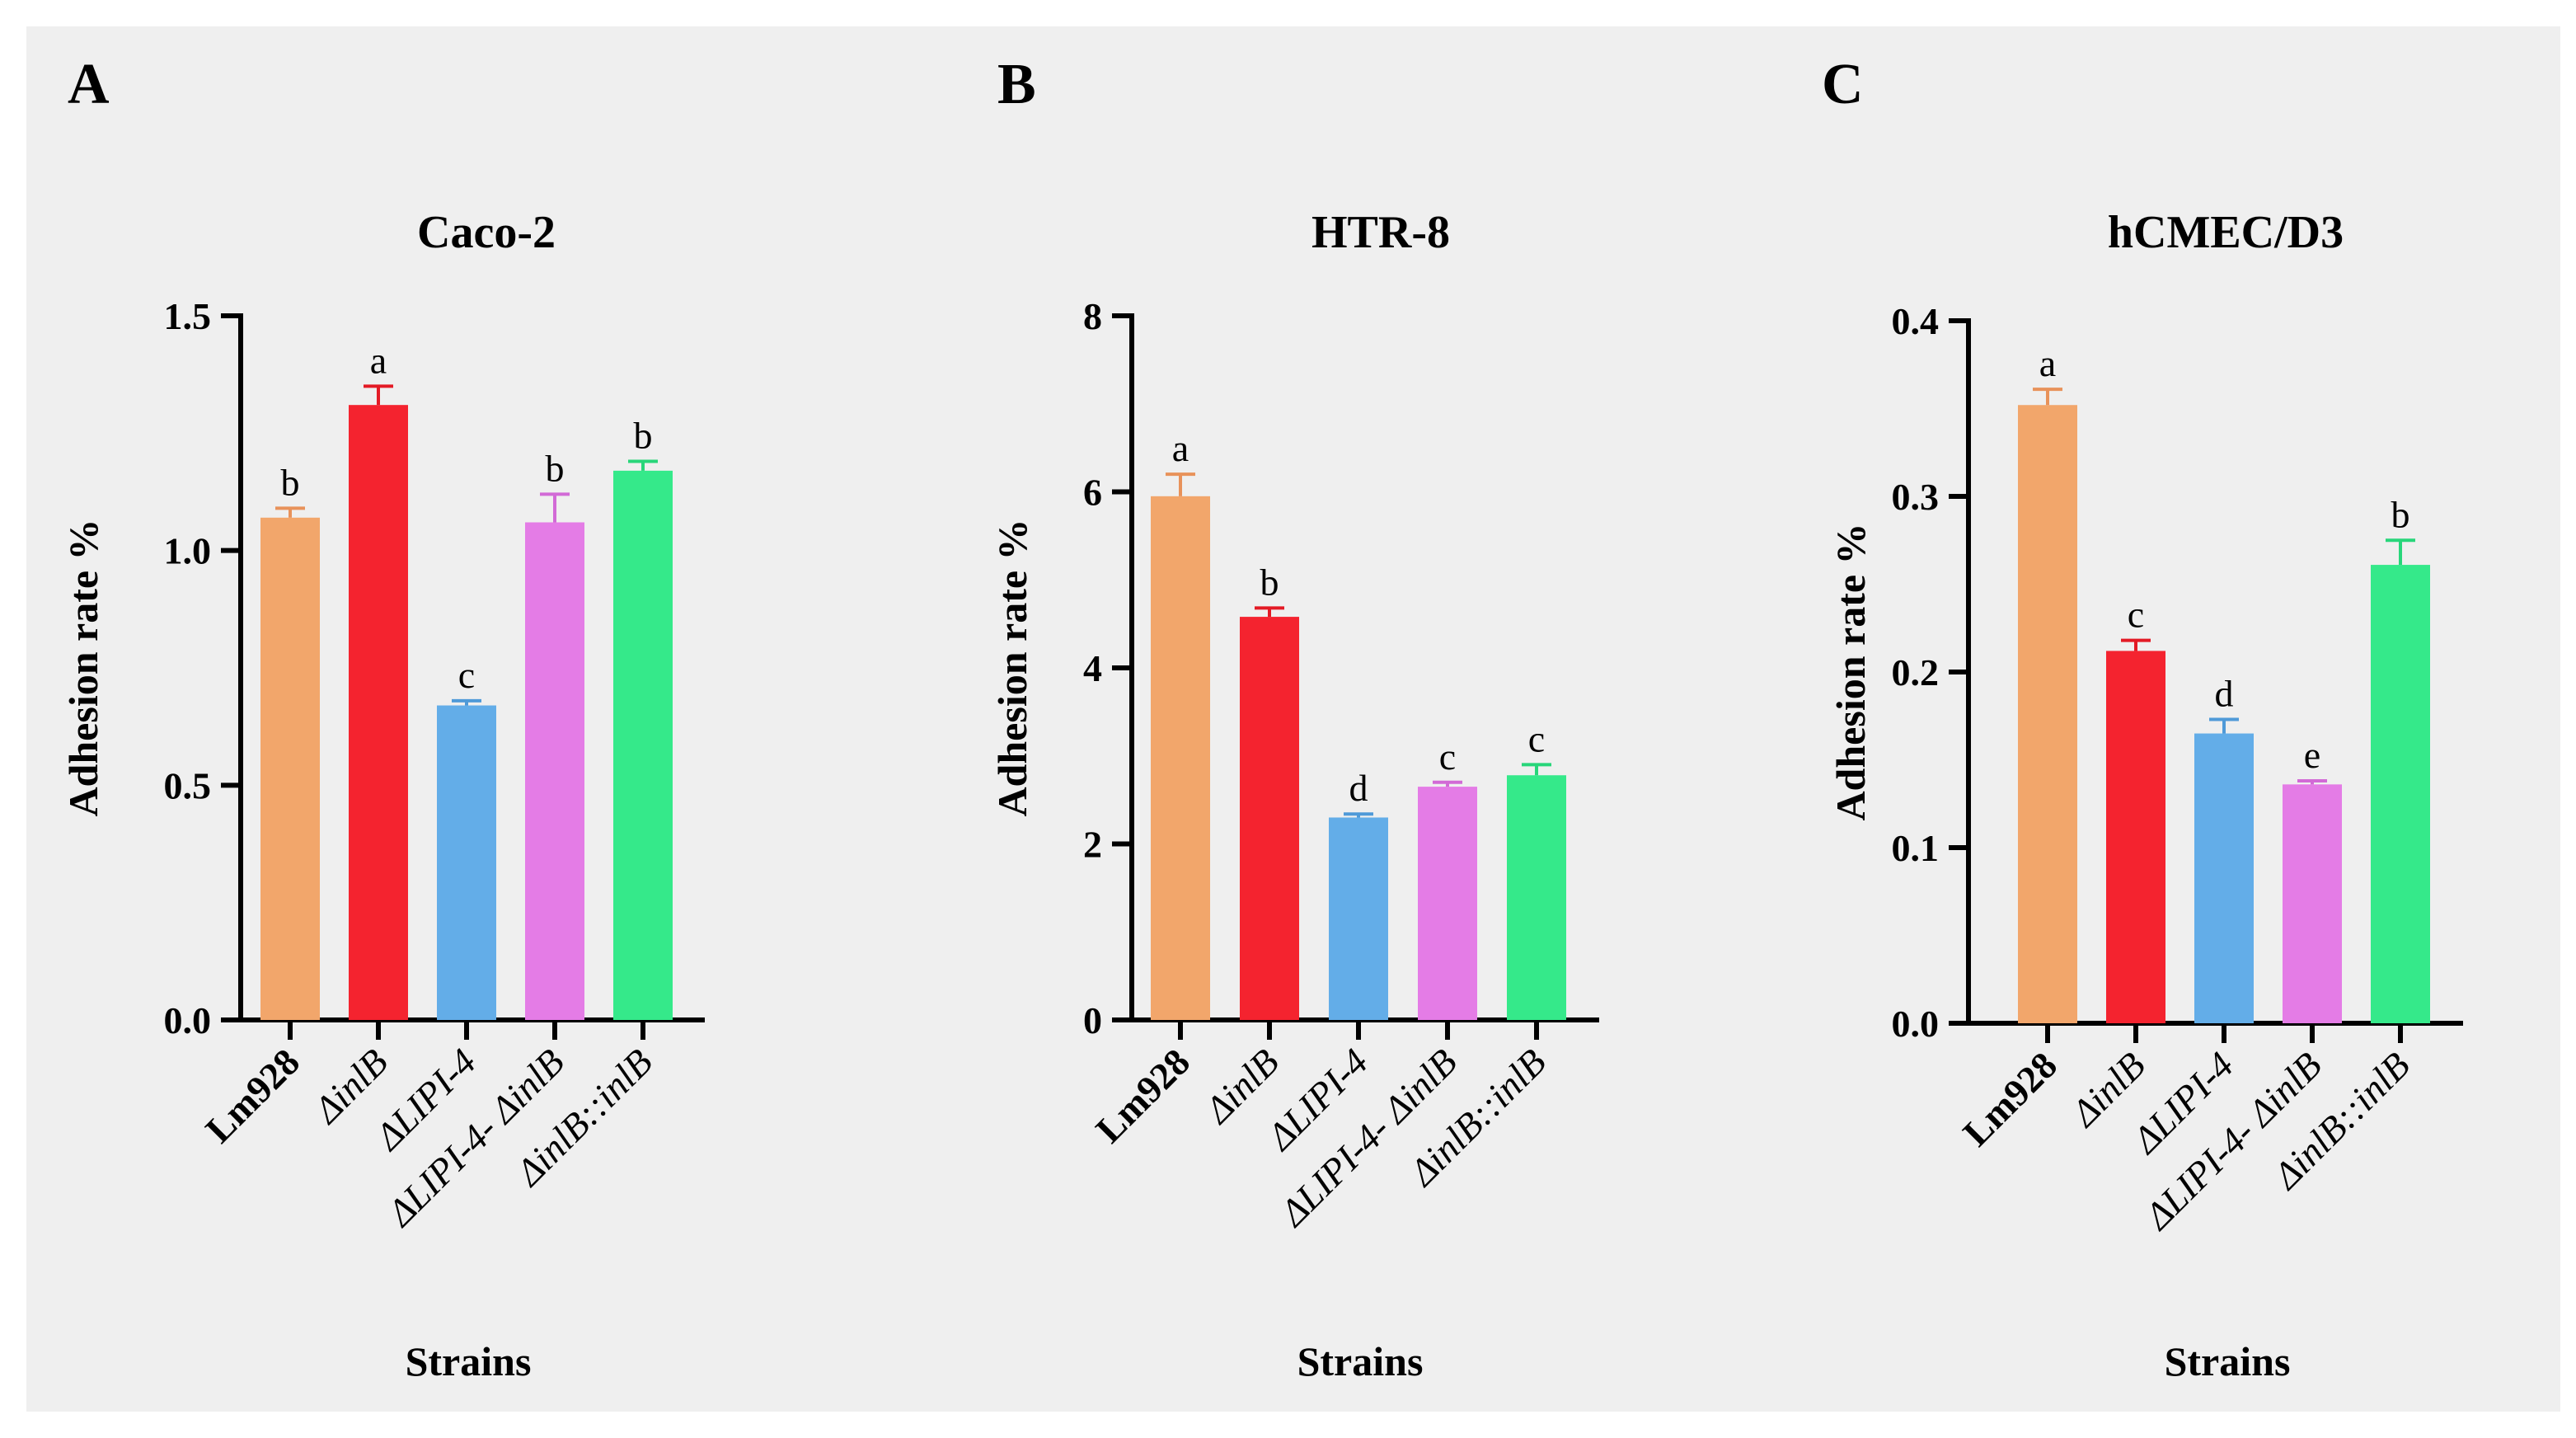 The width and height of the screenshot is (2576, 1438). What do you see at coordinates (2226, 232) in the screenshot?
I see `chart-title: hCMEC/D3` at bounding box center [2226, 232].